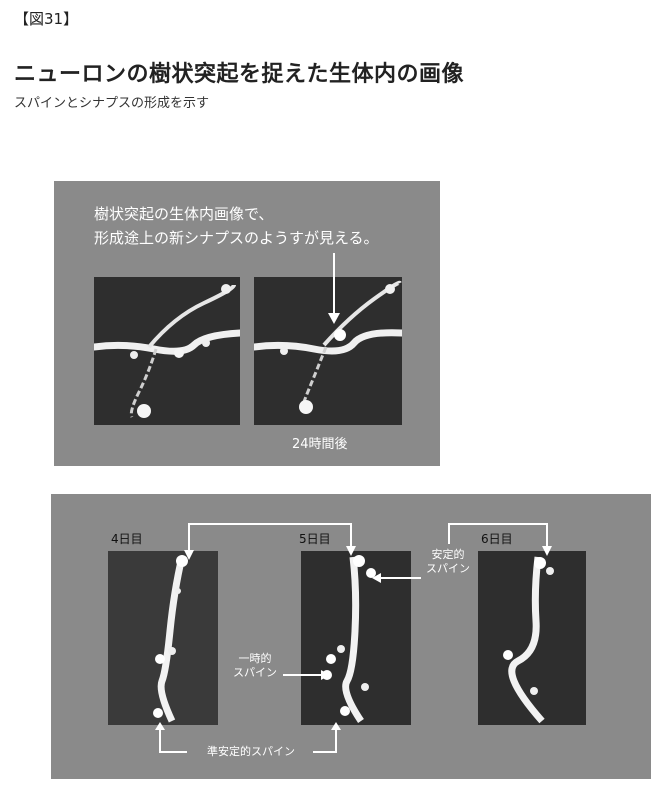 This screenshot has width=663, height=793. Describe the element at coordinates (236, 238) in the screenshot. I see `top-caption-line2: 形成途上の新シナプスのようすが見える。` at that location.